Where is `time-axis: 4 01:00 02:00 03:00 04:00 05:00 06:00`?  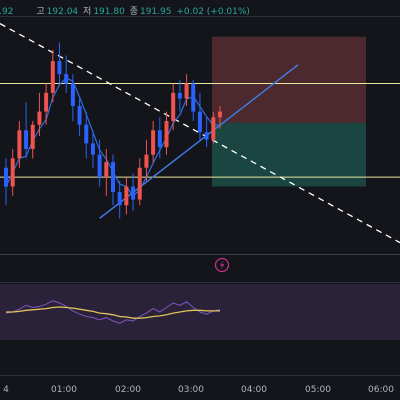
time-axis: 4 01:00 02:00 03:00 04:00 05:00 06:00 is located at coordinates (198, 390).